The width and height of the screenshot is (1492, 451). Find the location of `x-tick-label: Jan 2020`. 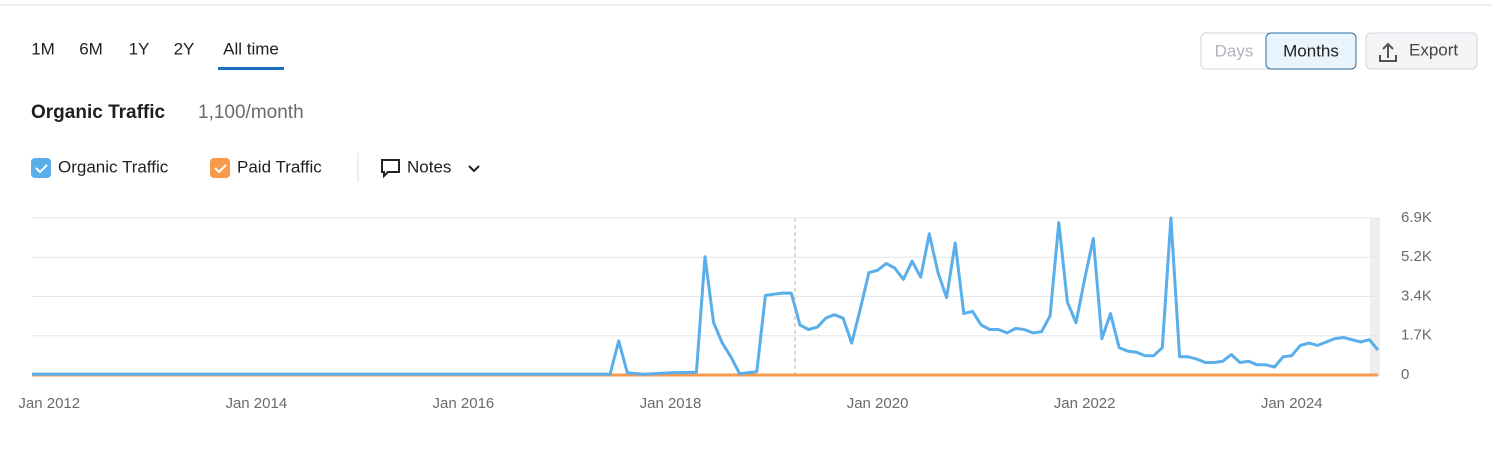

x-tick-label: Jan 2020 is located at coordinates (878, 403).